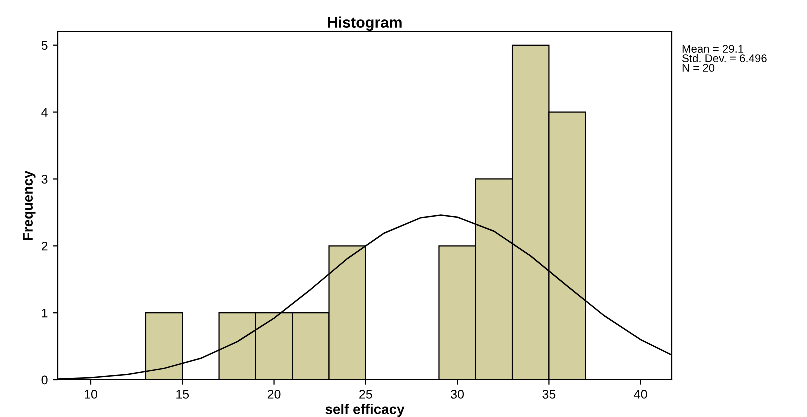  Describe the element at coordinates (641, 394) in the screenshot. I see `x-tick-label: 40` at that location.